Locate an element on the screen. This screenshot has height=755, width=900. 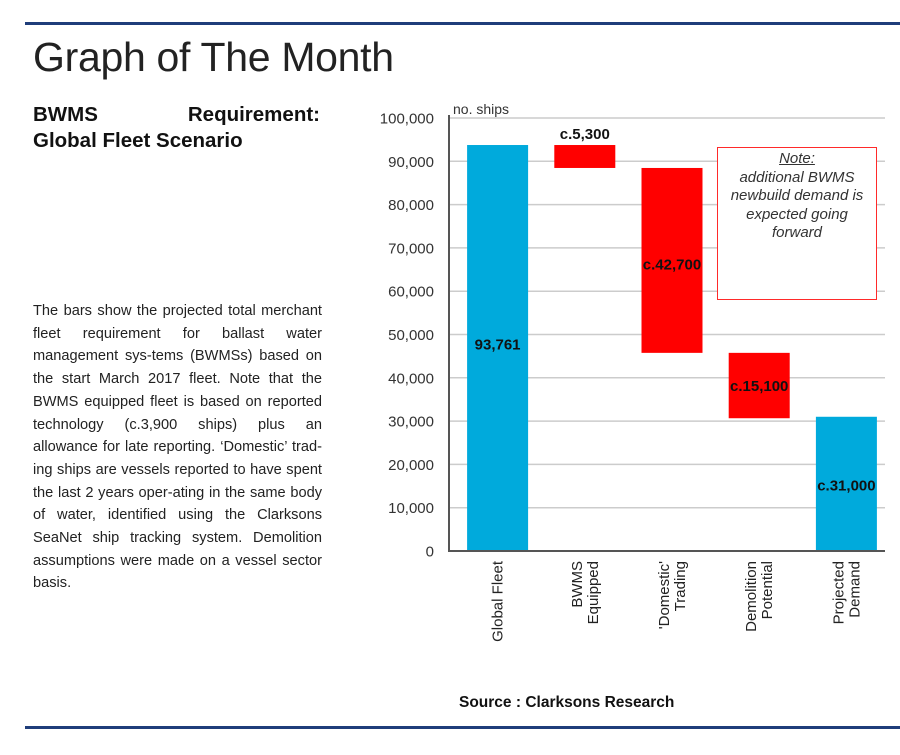
y-tick-label: 80,000 is located at coordinates (411, 205).